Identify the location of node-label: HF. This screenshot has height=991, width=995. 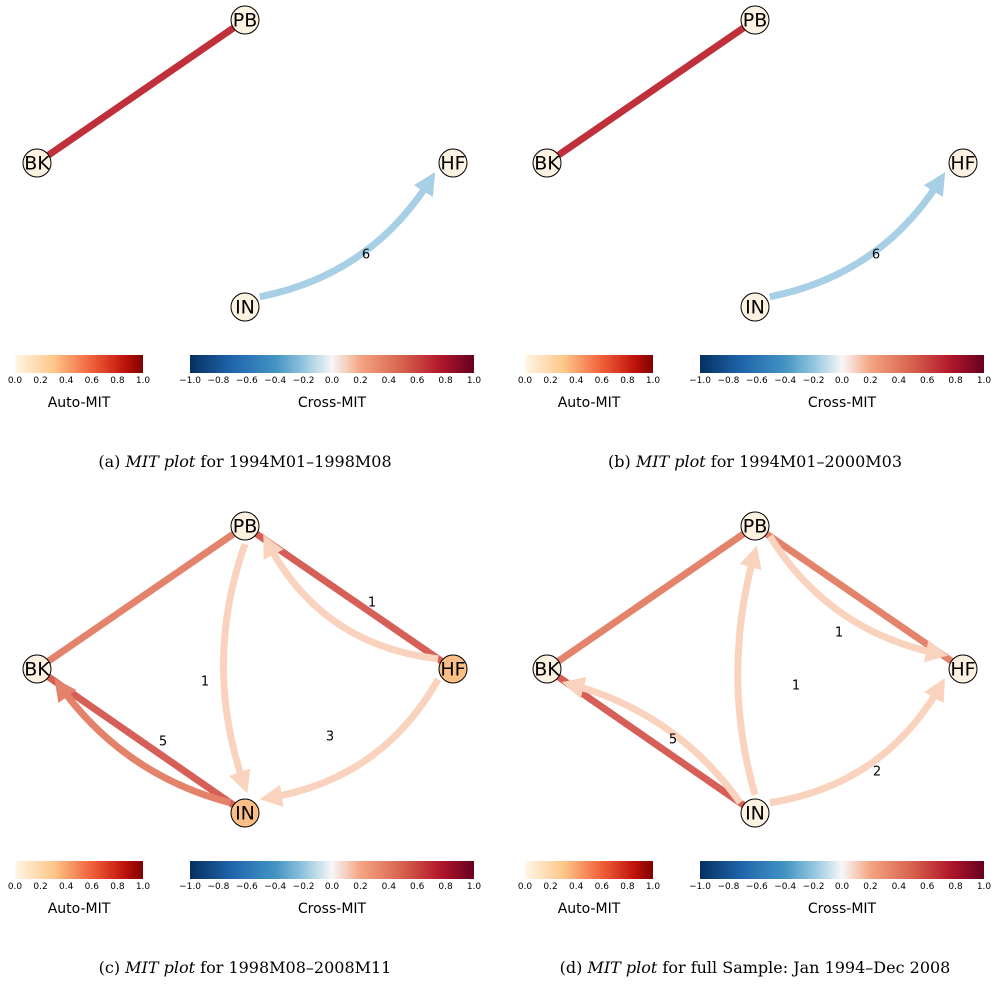
(962, 670).